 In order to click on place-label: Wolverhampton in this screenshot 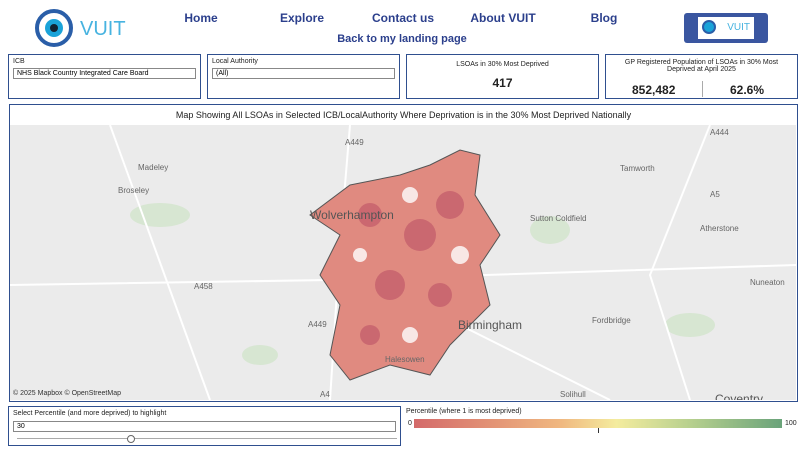, I will do `click(352, 215)`.